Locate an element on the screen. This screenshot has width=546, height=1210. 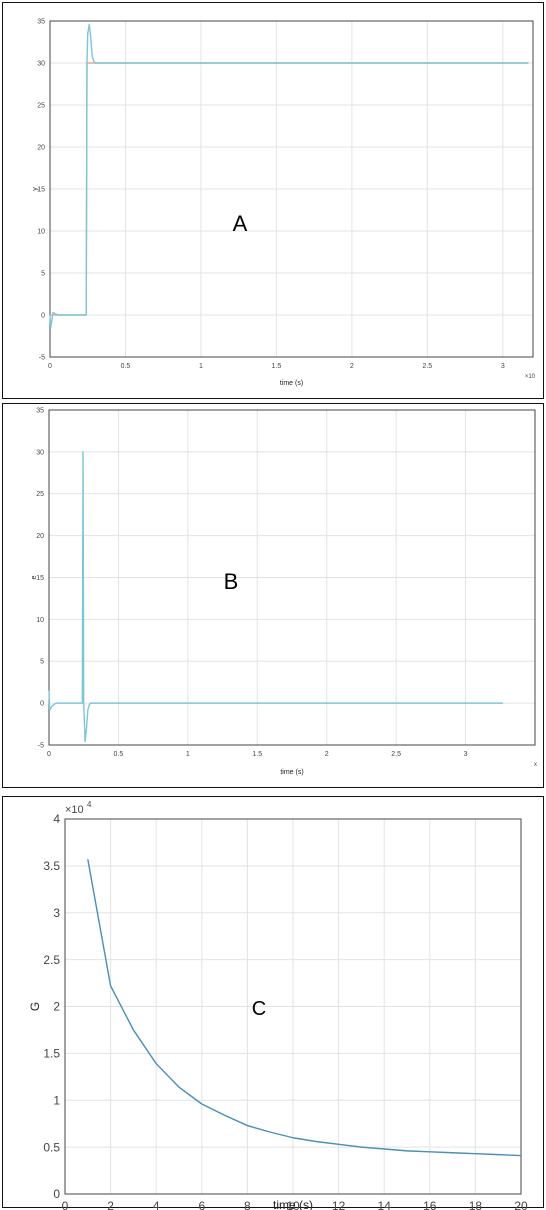
chart-a-x-exponent-label: ×10 is located at coordinates (530, 377).